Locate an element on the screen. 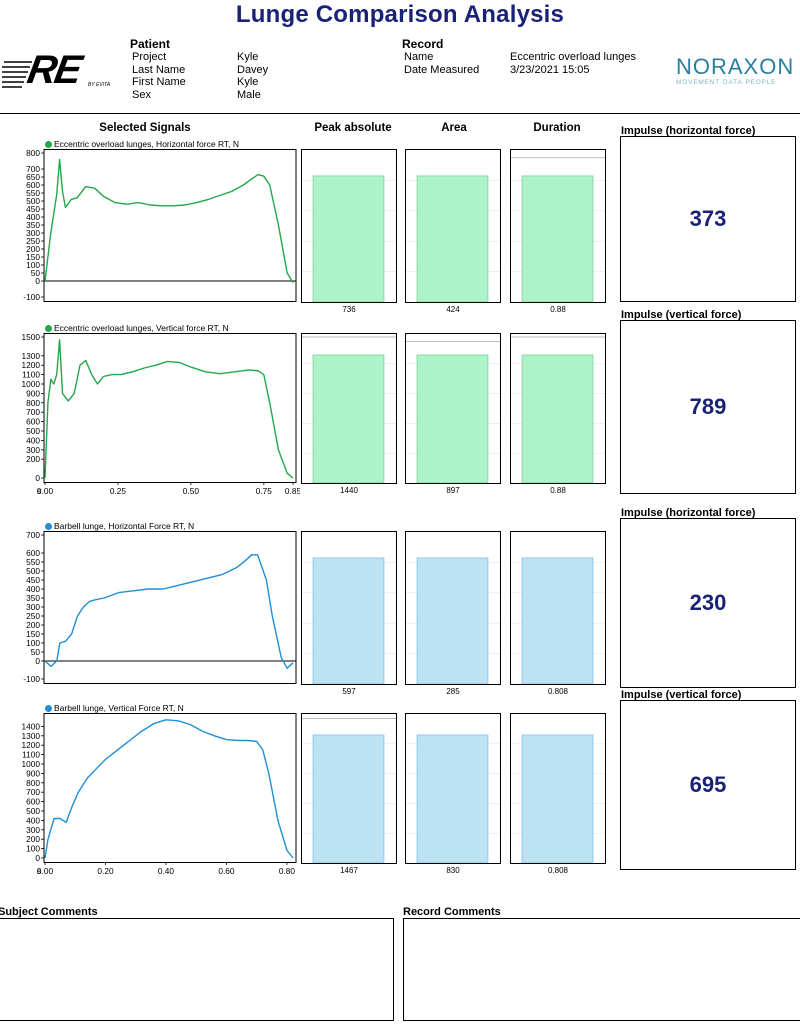 This screenshot has width=800, height=1029. subject-comments-title: Subject Comments is located at coordinates (49, 912).